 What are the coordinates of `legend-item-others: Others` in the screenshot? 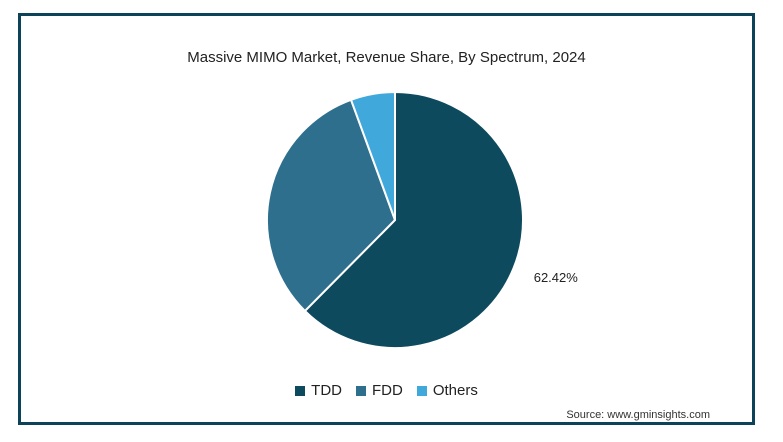 It's located at (447, 390).